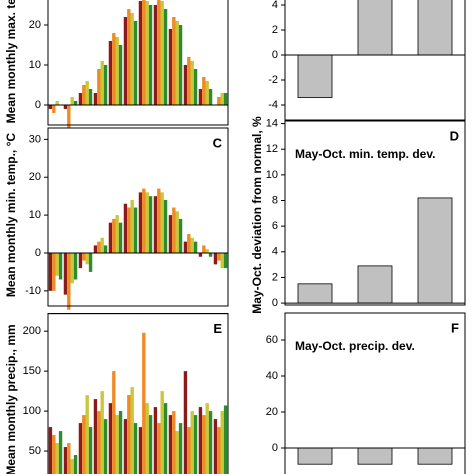 The height and width of the screenshot is (474, 474). I want to click on y-tick-label: 4, so click(275, 5).